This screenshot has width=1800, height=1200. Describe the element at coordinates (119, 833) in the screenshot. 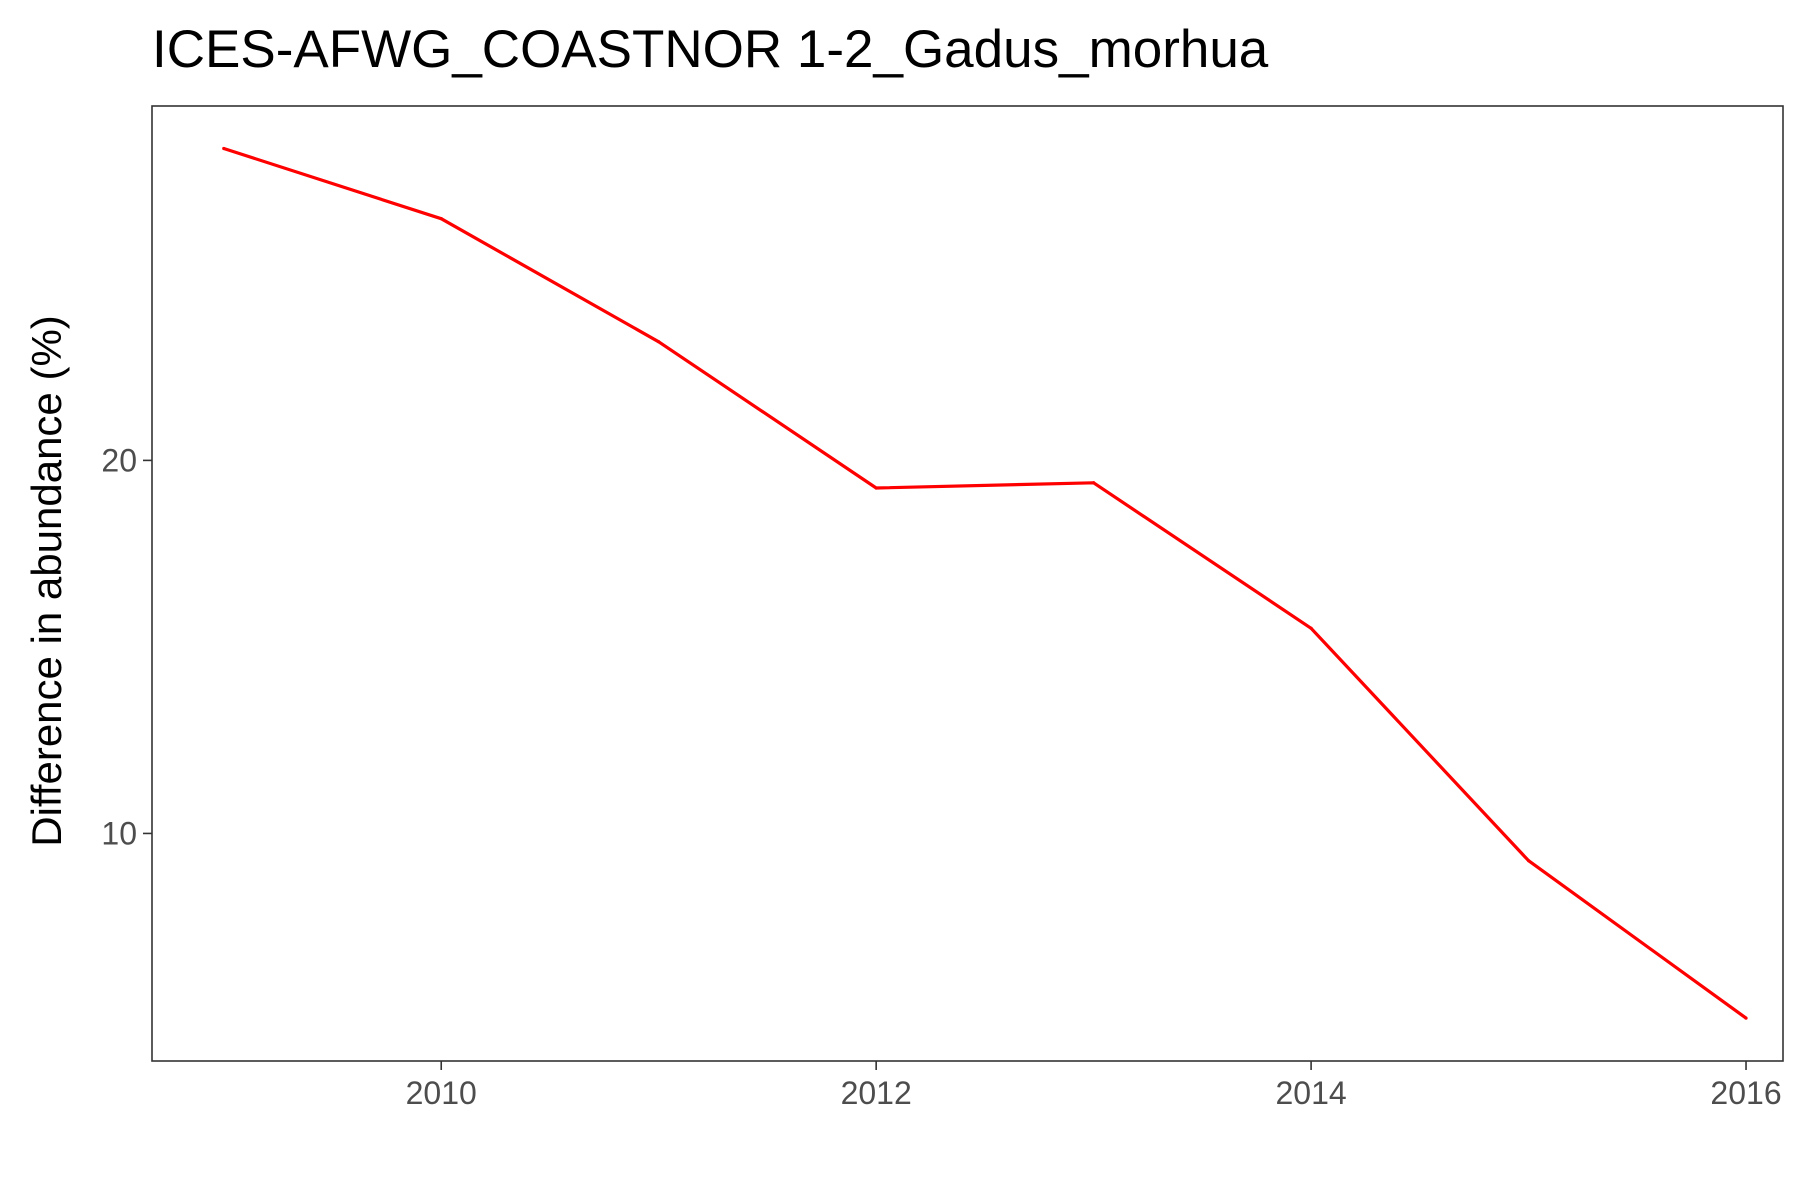

I see `y-tick-label: 10` at that location.